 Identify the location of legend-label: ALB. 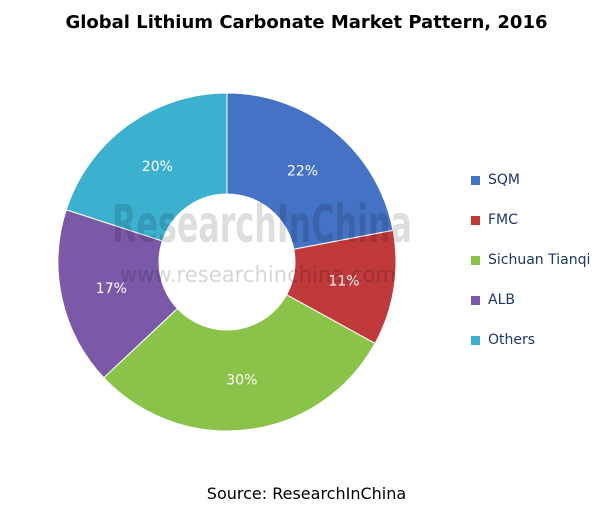
(501, 300).